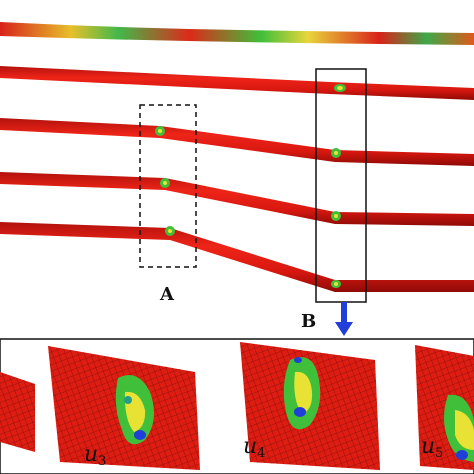  I want to click on blue-arrow, so click(344, 319).